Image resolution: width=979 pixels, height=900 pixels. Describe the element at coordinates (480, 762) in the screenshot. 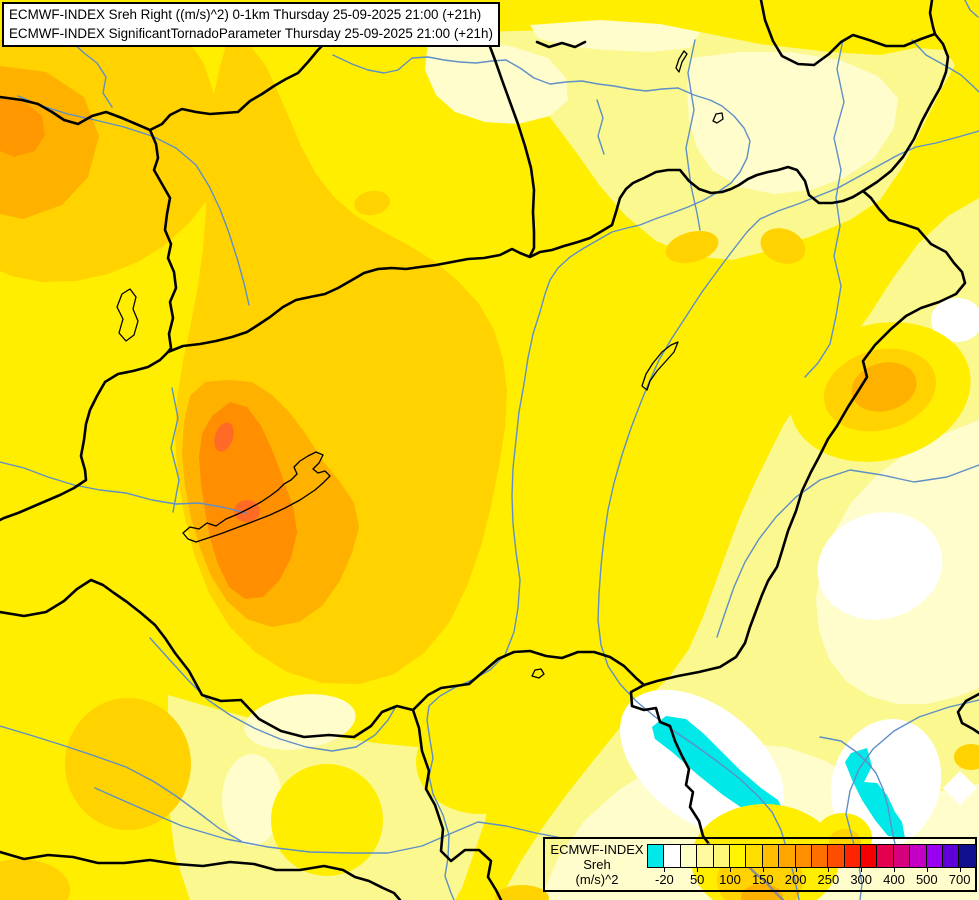

I see `srh-yellow-ring2` at that location.